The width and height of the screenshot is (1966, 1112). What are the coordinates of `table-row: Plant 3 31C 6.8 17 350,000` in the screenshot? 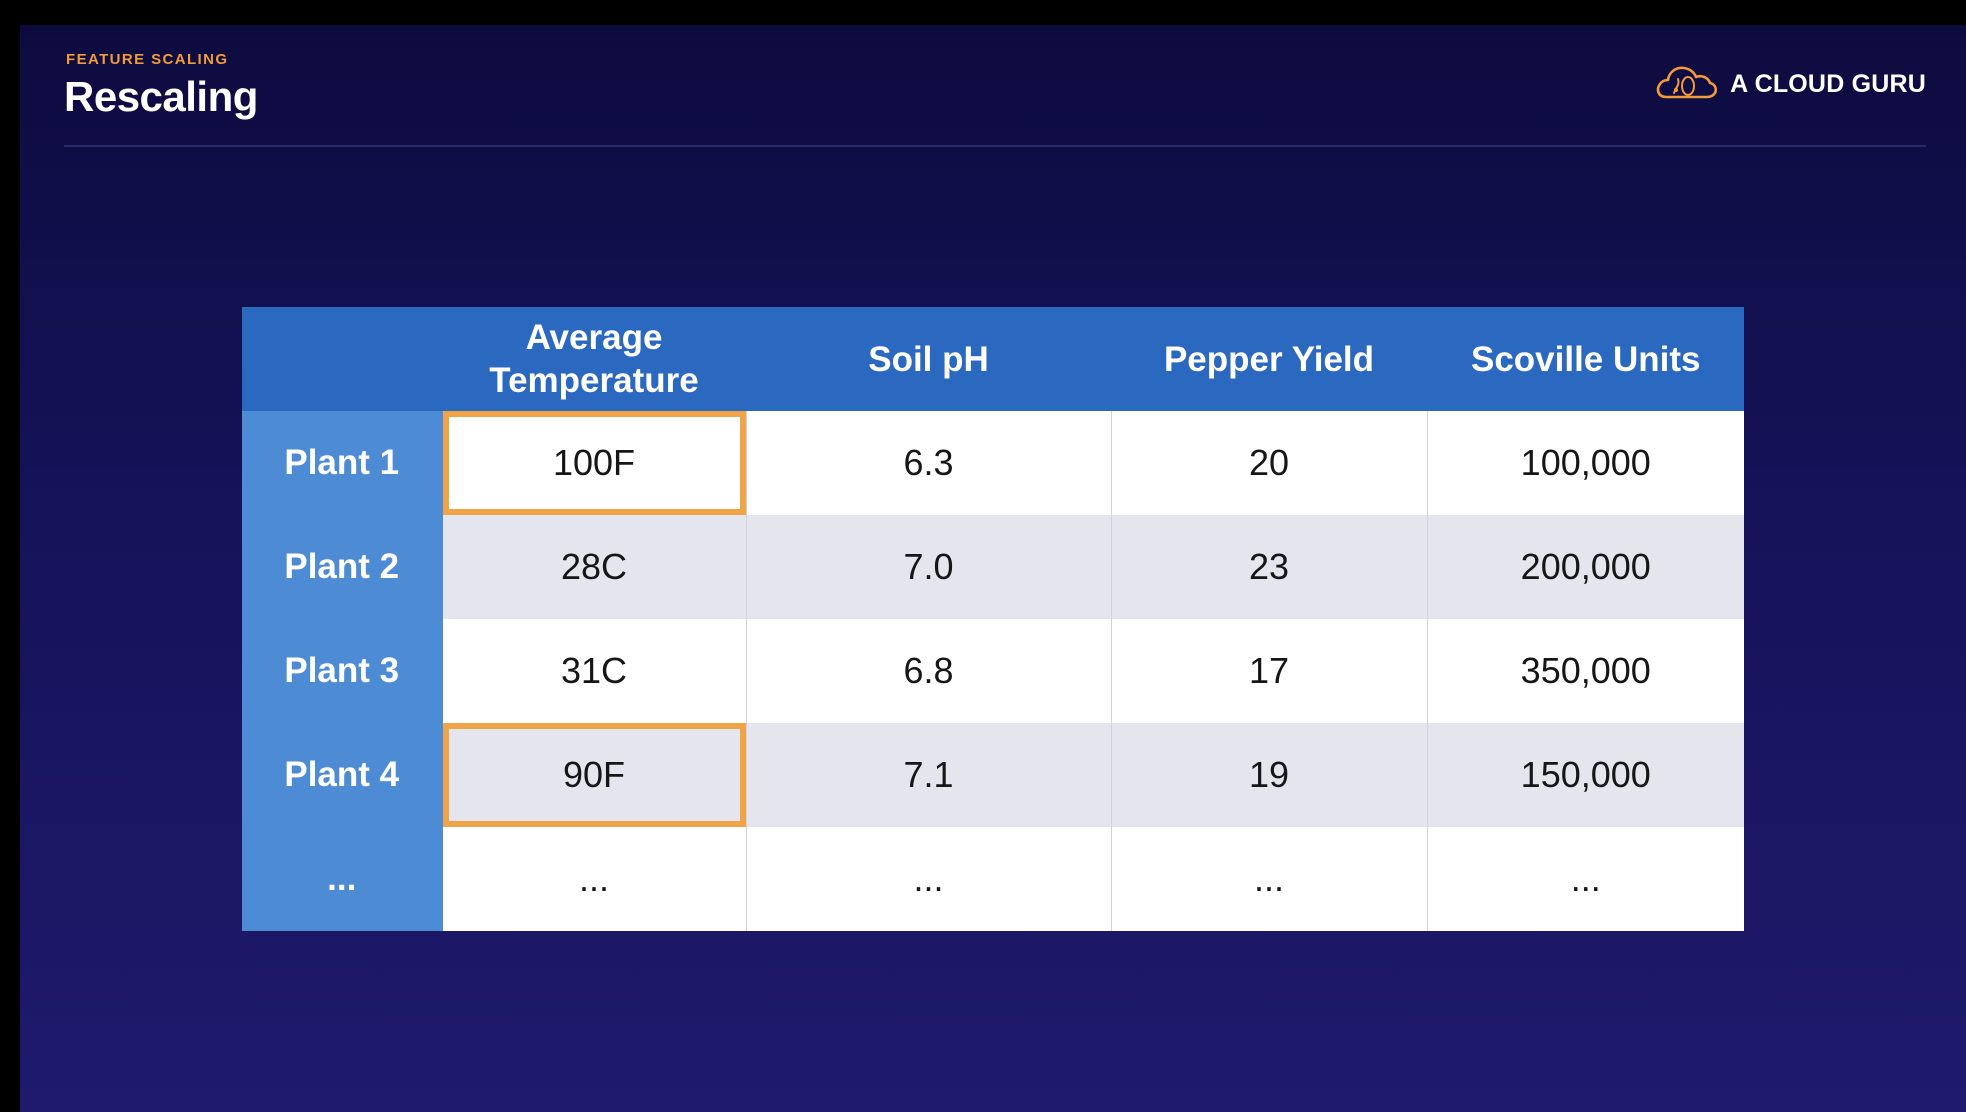 It's located at (993, 671).